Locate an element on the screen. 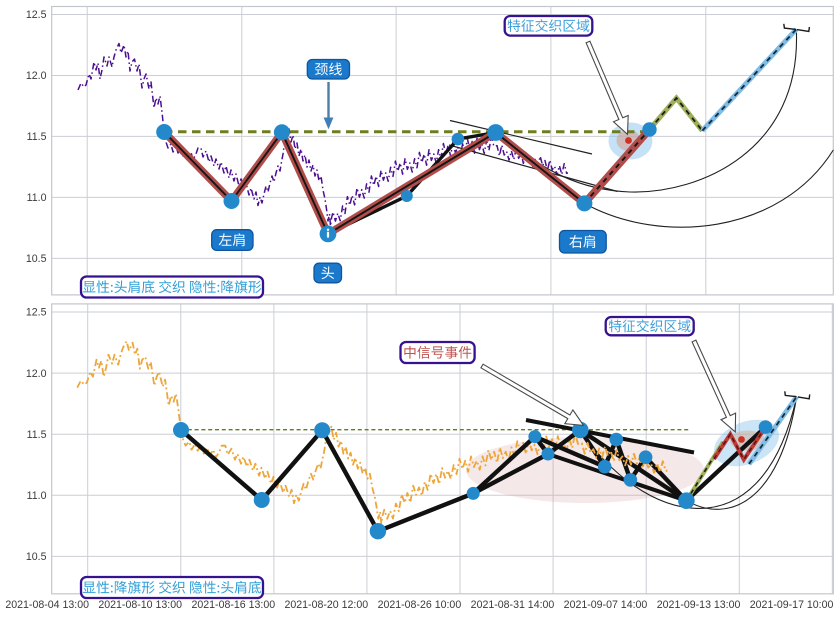 Image resolution: width=839 pixels, height=622 pixels. svg-text: 2021-08-16 13:00 is located at coordinates (233, 605).